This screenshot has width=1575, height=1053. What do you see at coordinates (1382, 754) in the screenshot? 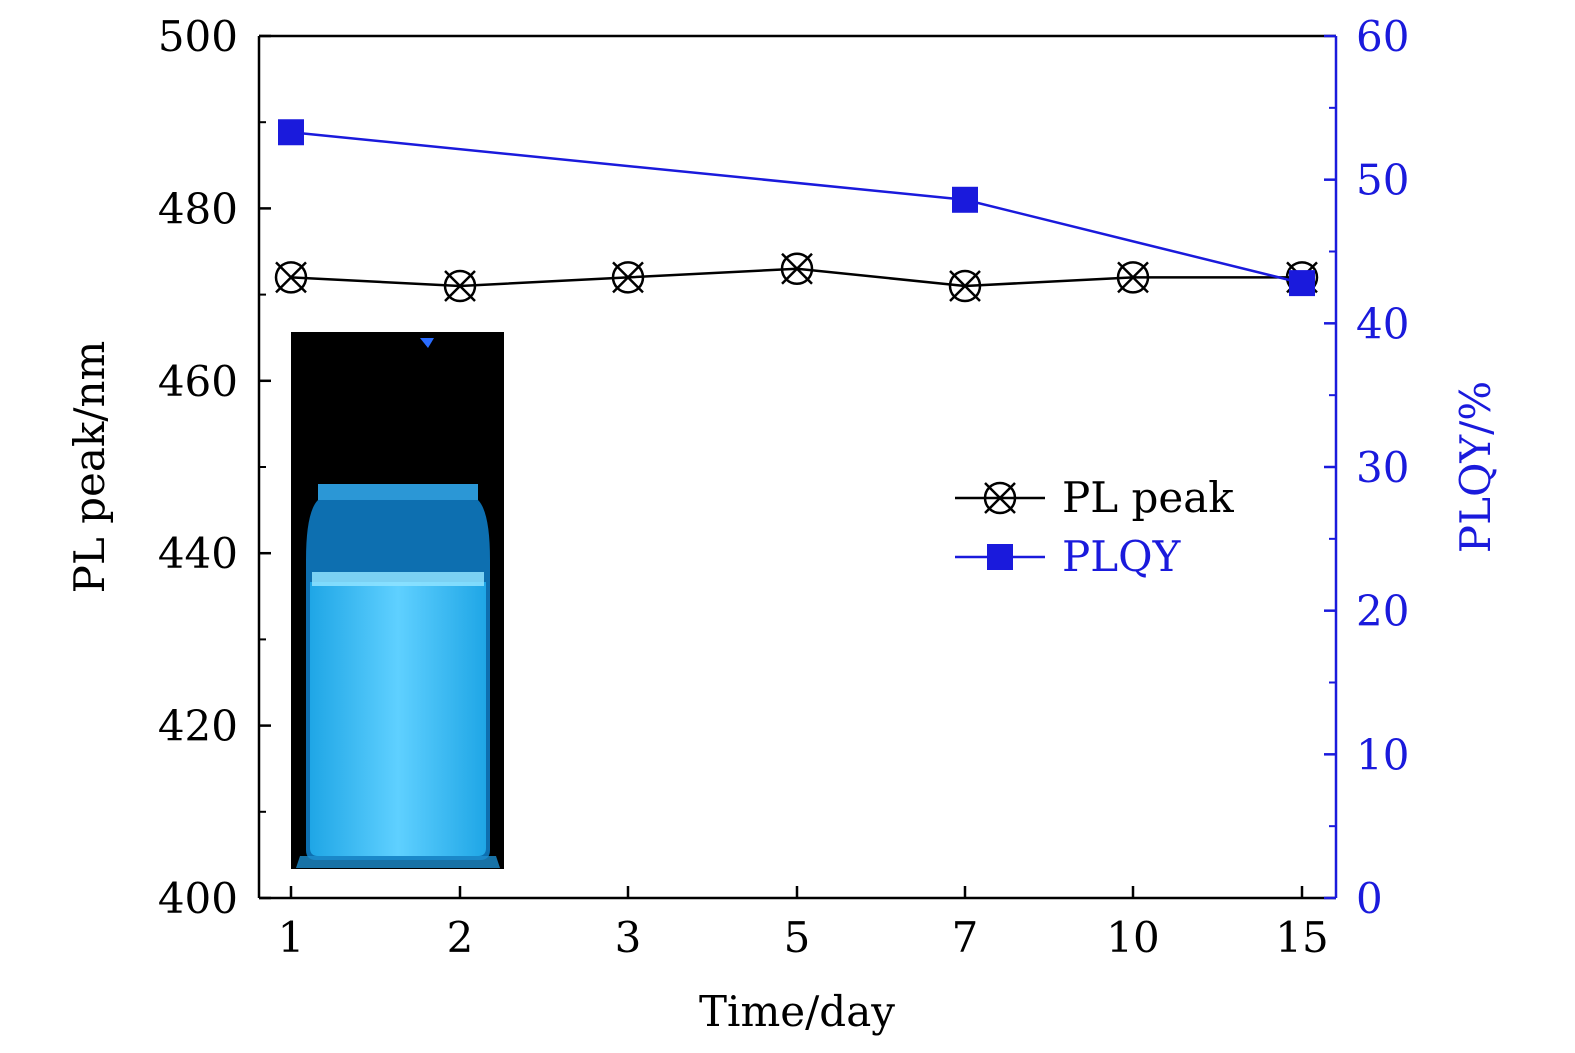
I see `right-tick-label: 10` at bounding box center [1382, 754].